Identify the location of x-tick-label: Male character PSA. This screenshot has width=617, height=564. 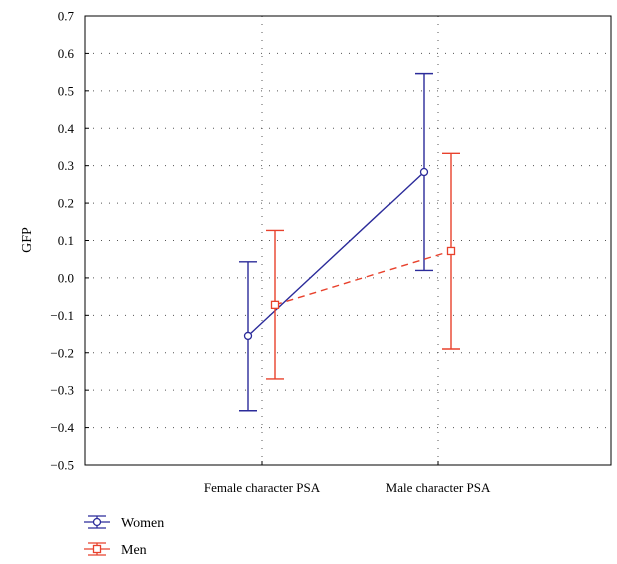
(438, 487).